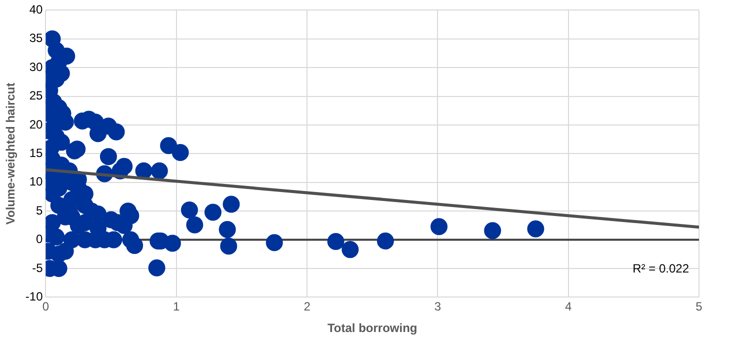 Image resolution: width=744 pixels, height=340 pixels. What do you see at coordinates (36, 67) in the screenshot?
I see `y-tick-label: 30` at bounding box center [36, 67].